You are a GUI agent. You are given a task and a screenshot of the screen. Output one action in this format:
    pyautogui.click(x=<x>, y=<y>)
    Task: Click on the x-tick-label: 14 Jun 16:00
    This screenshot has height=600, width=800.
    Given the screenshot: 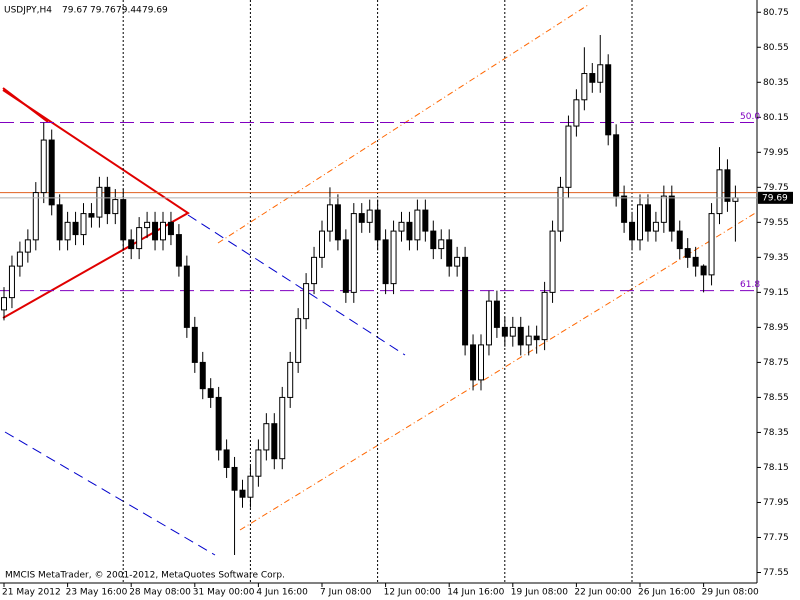 What is the action you would take?
    pyautogui.click(x=475, y=593)
    